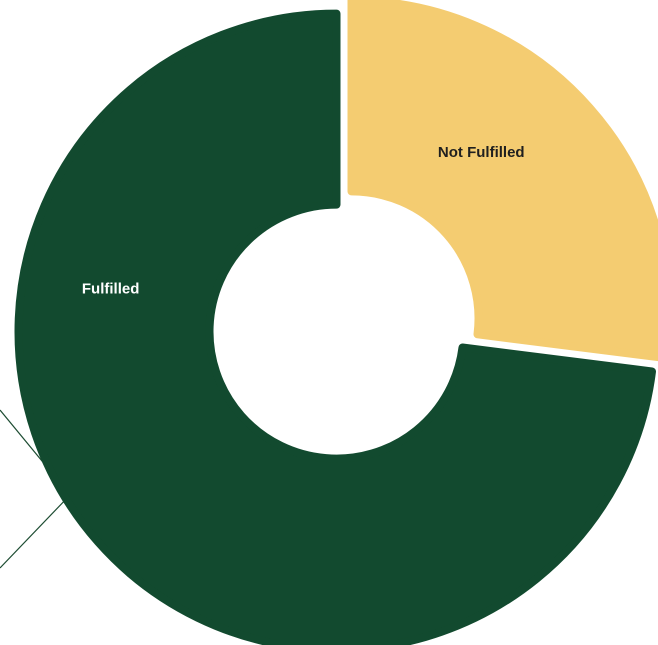 The width and height of the screenshot is (658, 645). Describe the element at coordinates (481, 152) in the screenshot. I see `slice-label-not-fulfilled: Not Fulfilled` at that location.